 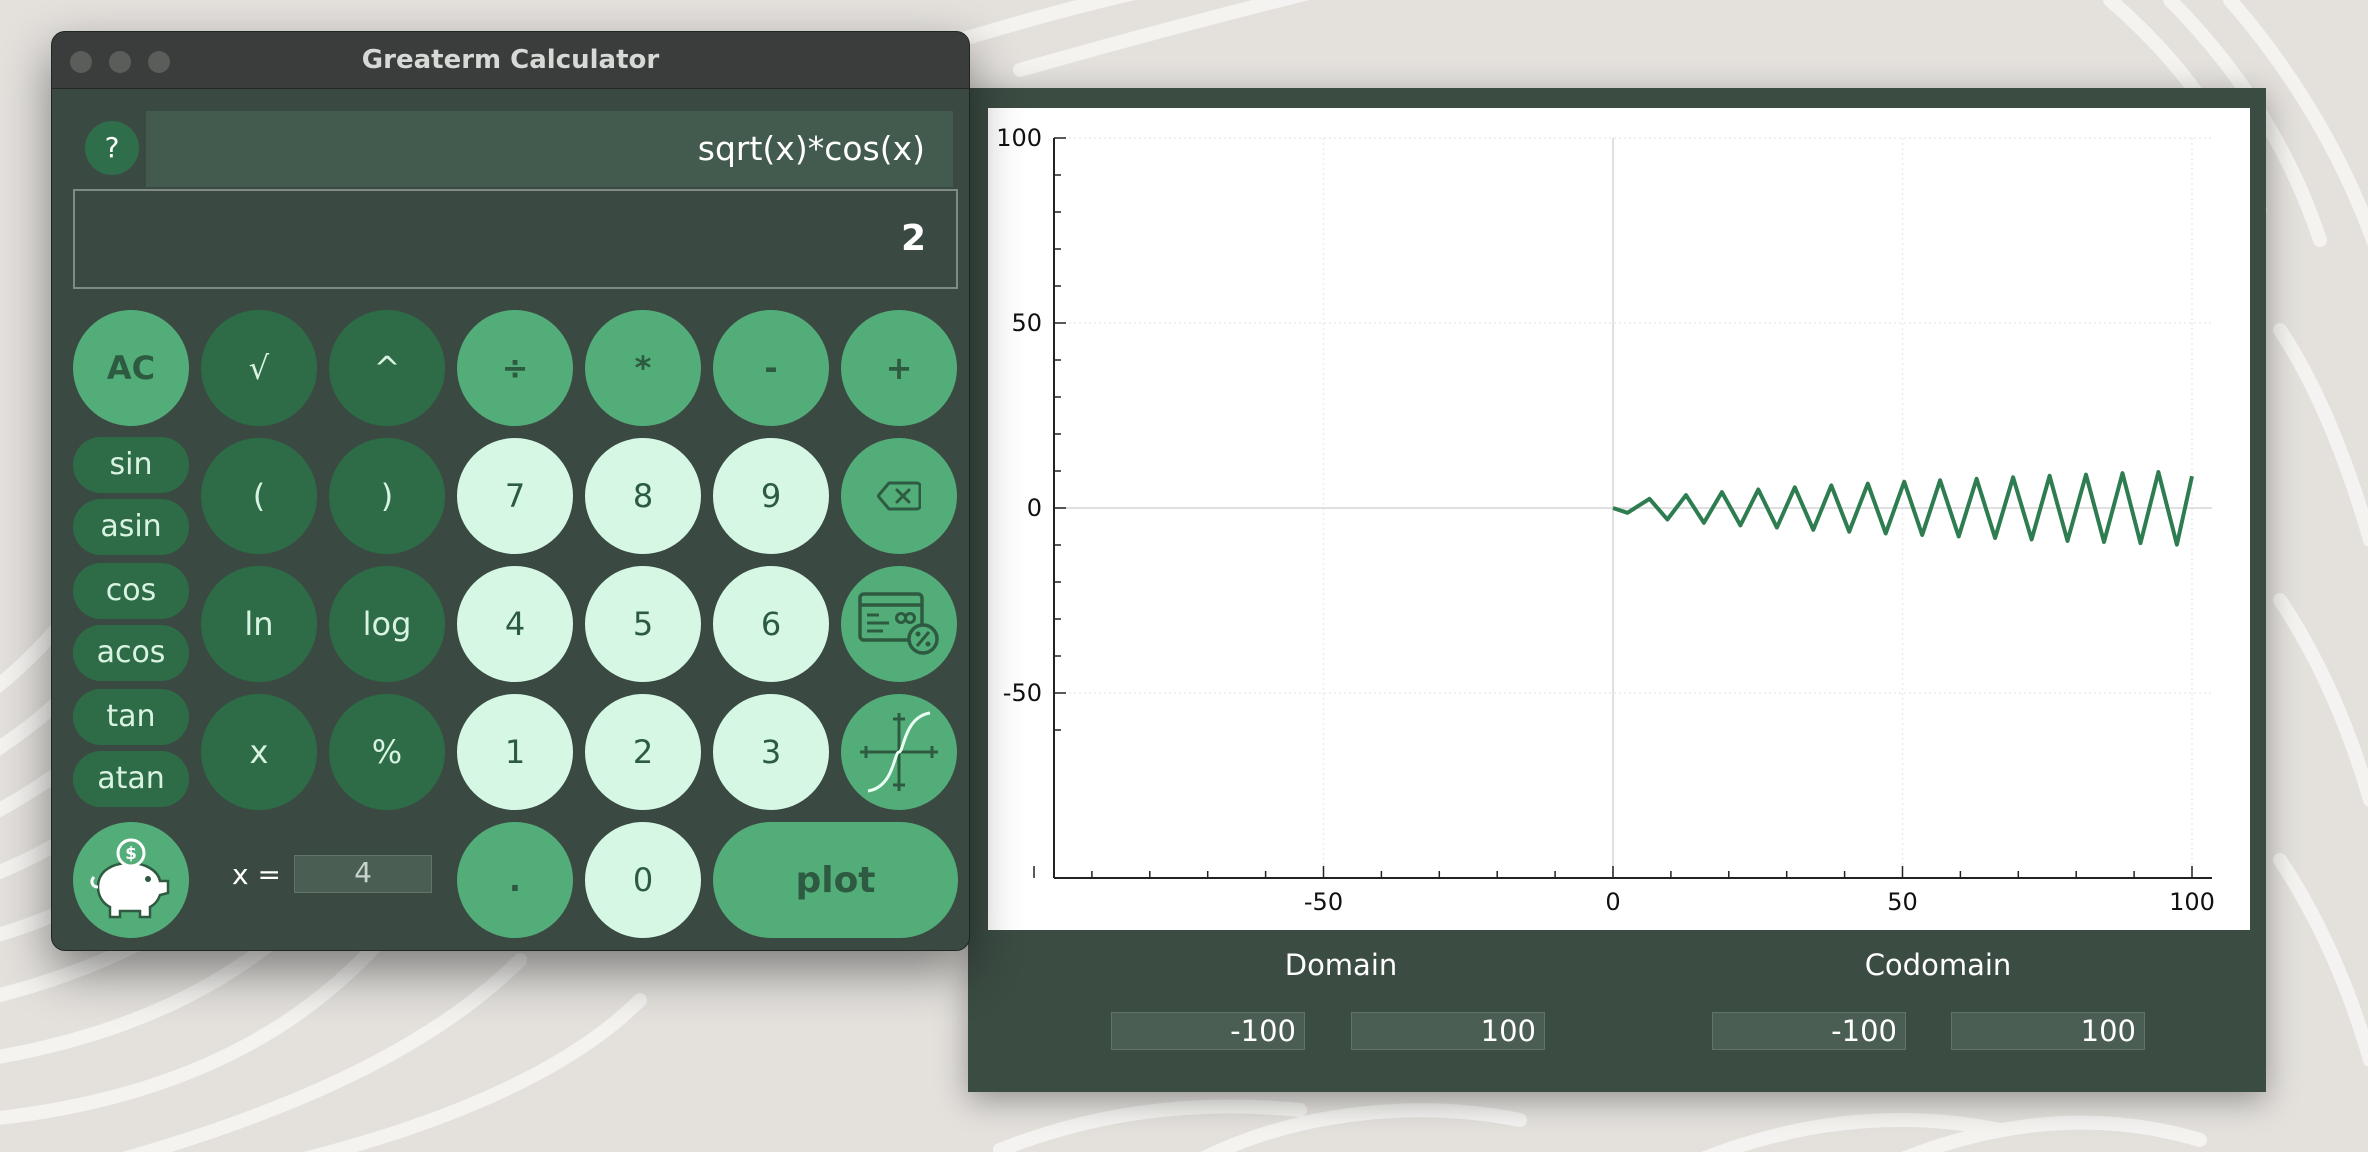 What do you see at coordinates (387, 496) in the screenshot?
I see `close-paren-button: )` at bounding box center [387, 496].